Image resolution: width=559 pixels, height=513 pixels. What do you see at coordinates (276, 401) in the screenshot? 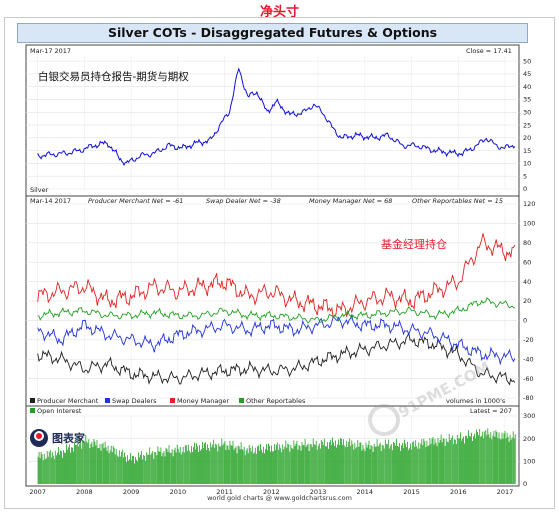
I see `legend-other: Other Reportables` at bounding box center [276, 401].